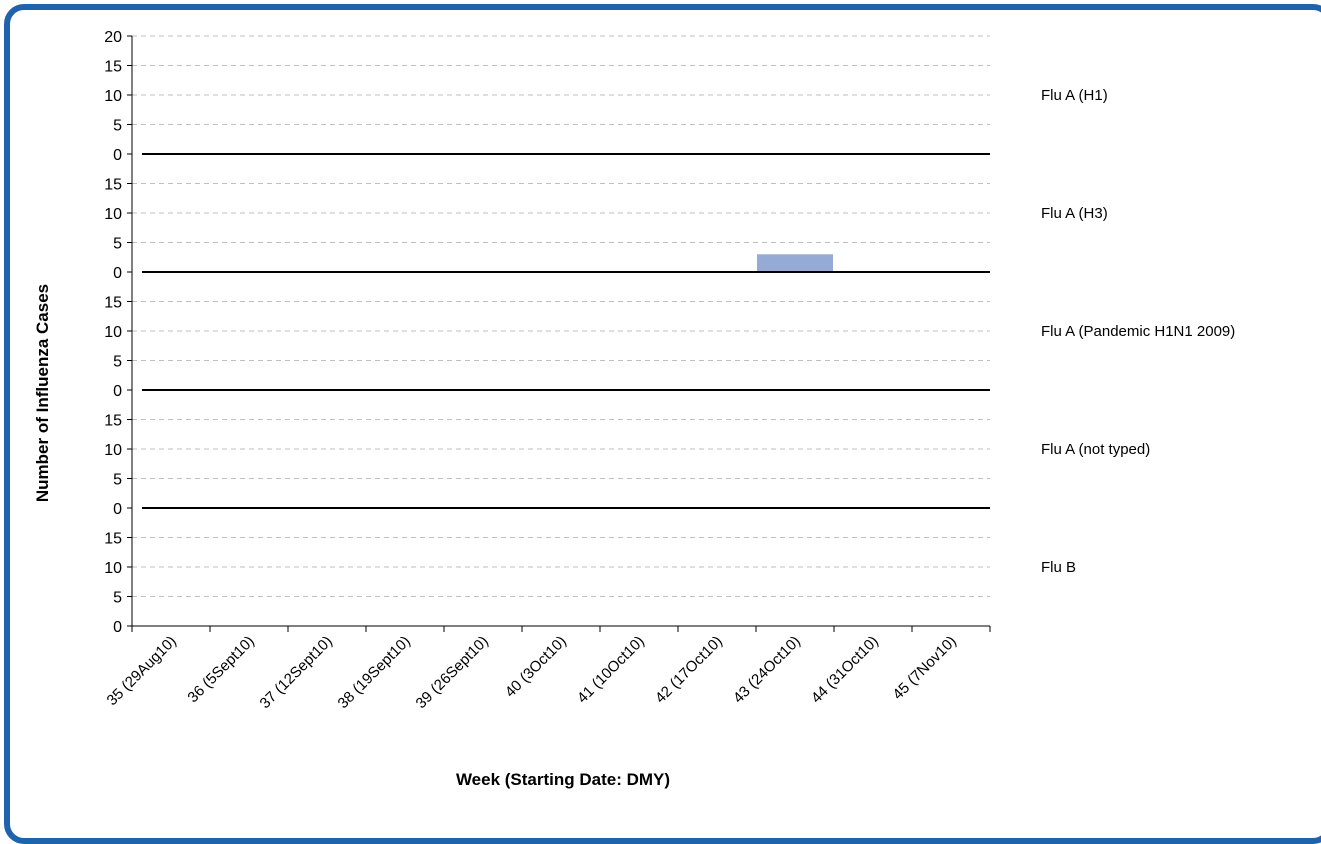 The image size is (1321, 844). What do you see at coordinates (452, 672) in the screenshot?
I see `x-tick-label: 39 (26Sept10)` at bounding box center [452, 672].